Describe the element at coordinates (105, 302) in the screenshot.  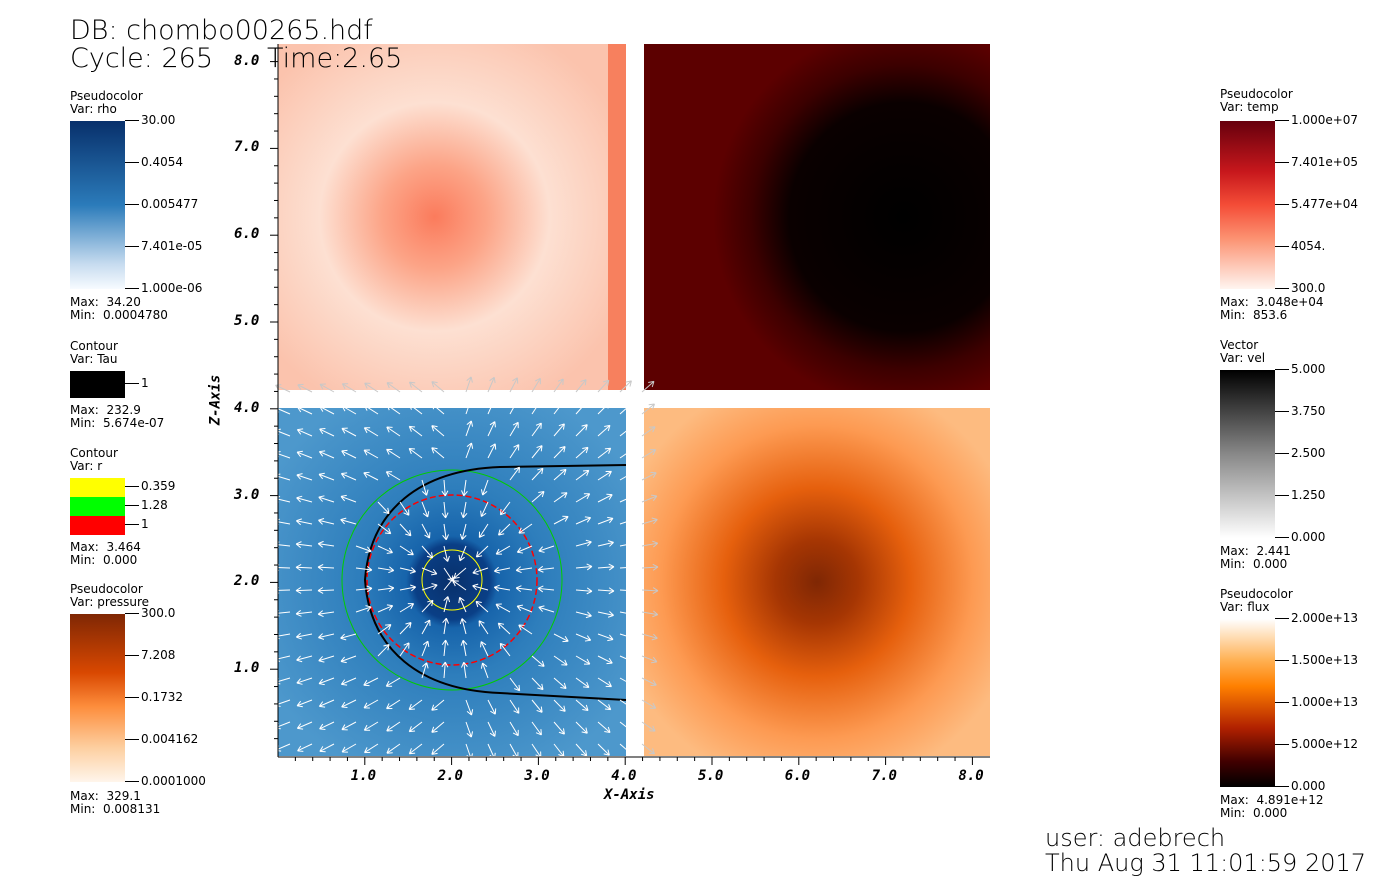
I see `legend-max: Max: 34.20` at that location.